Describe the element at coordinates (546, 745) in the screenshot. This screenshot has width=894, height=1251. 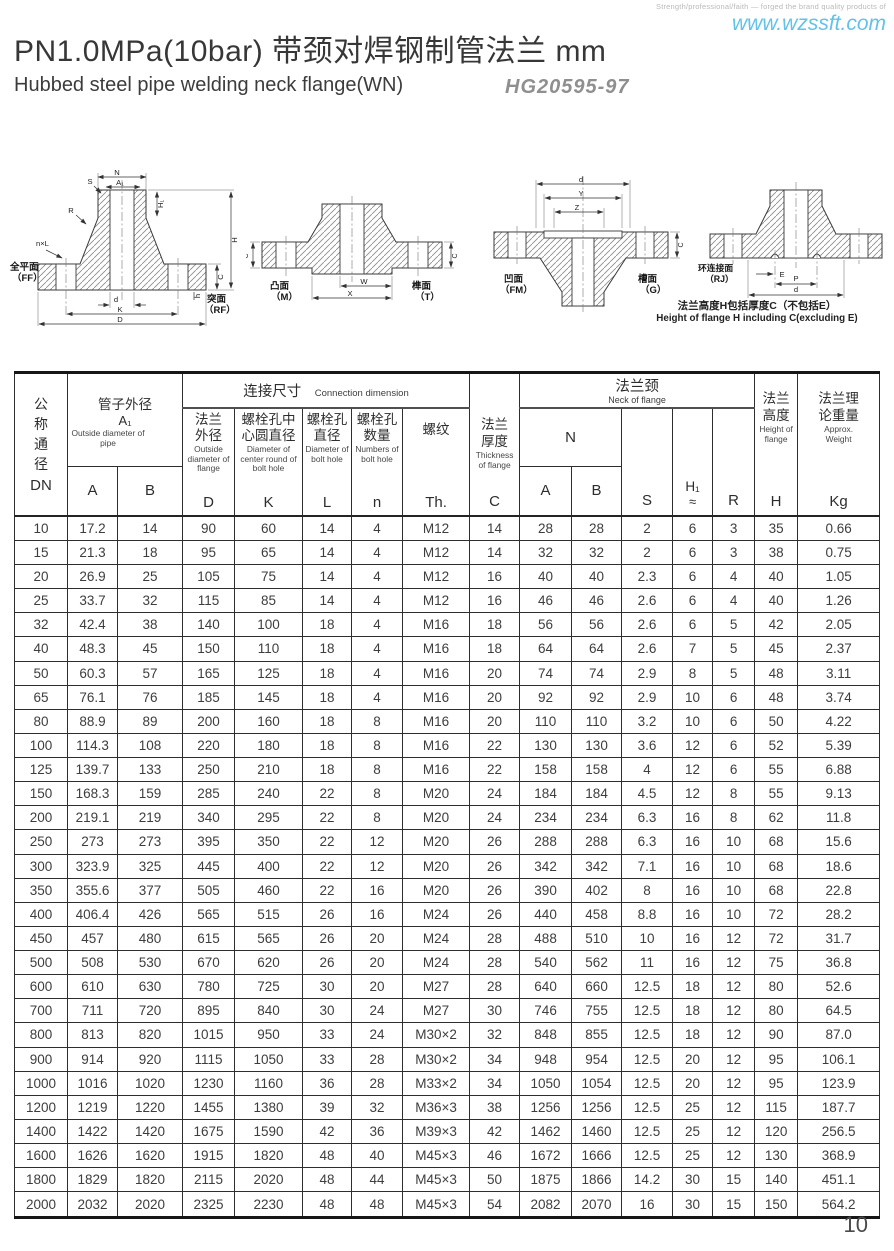
I see `table-cell: 130` at that location.